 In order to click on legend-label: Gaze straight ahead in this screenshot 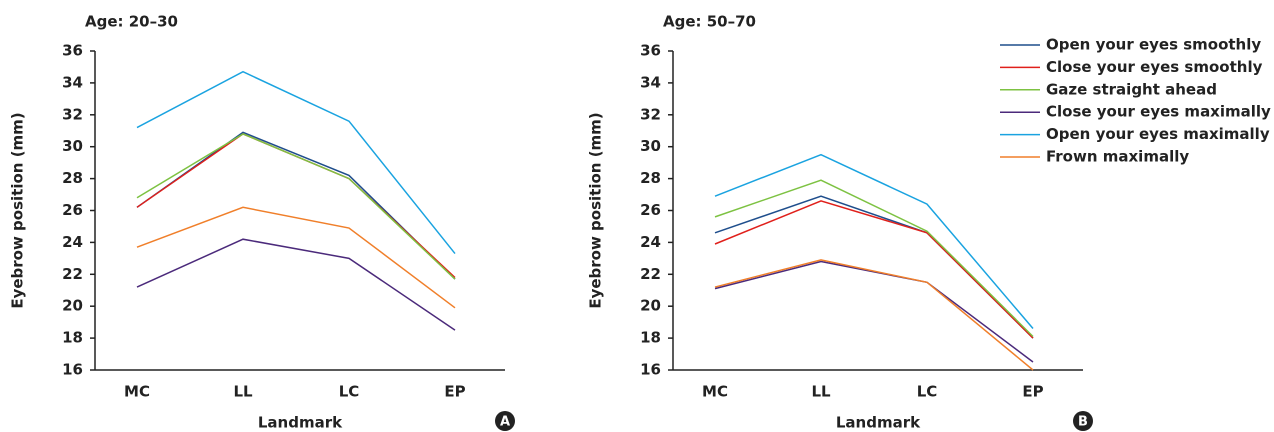, I will do `click(1131, 89)`.